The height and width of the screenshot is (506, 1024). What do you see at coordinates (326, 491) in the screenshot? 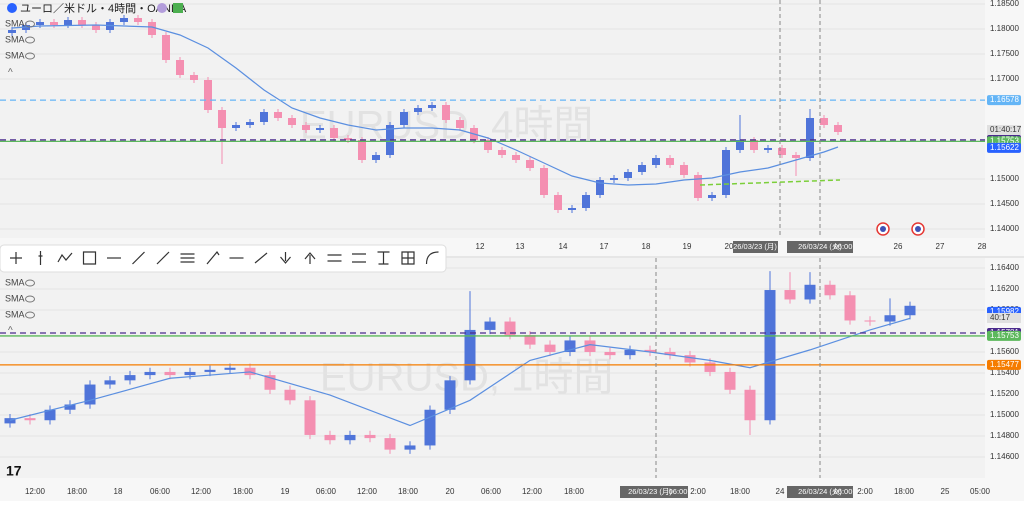
I see `x-tick-label: 06:00` at bounding box center [326, 491].